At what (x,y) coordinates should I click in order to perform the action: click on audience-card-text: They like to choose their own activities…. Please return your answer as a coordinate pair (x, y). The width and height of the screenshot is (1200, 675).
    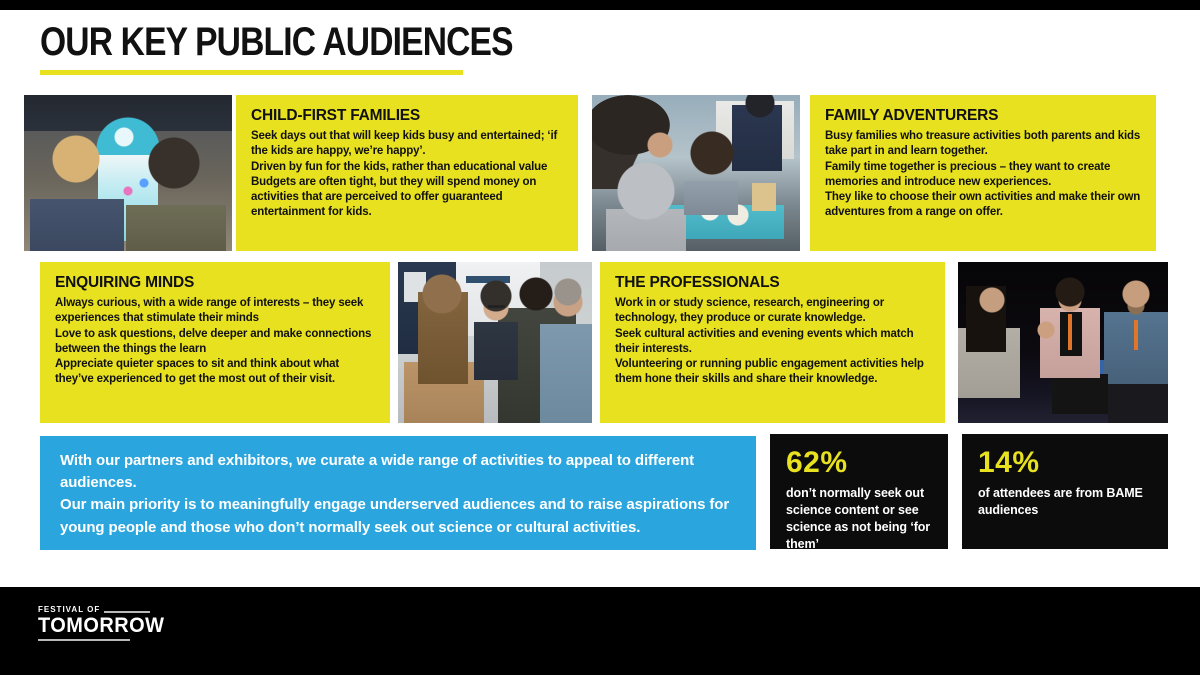
    Looking at the image, I should click on (983, 205).